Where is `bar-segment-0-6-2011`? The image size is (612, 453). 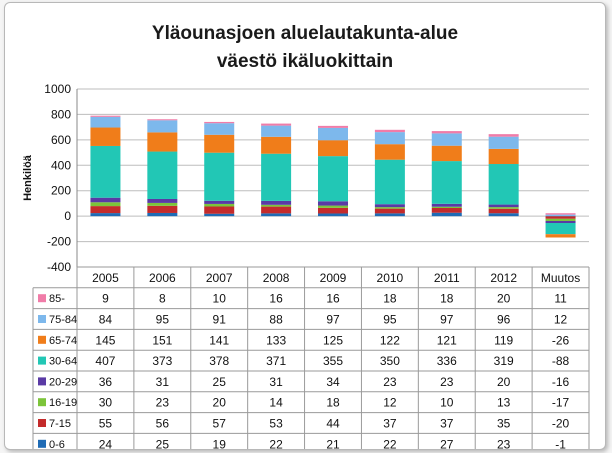 bar-segment-0-6-2011 is located at coordinates (446, 214).